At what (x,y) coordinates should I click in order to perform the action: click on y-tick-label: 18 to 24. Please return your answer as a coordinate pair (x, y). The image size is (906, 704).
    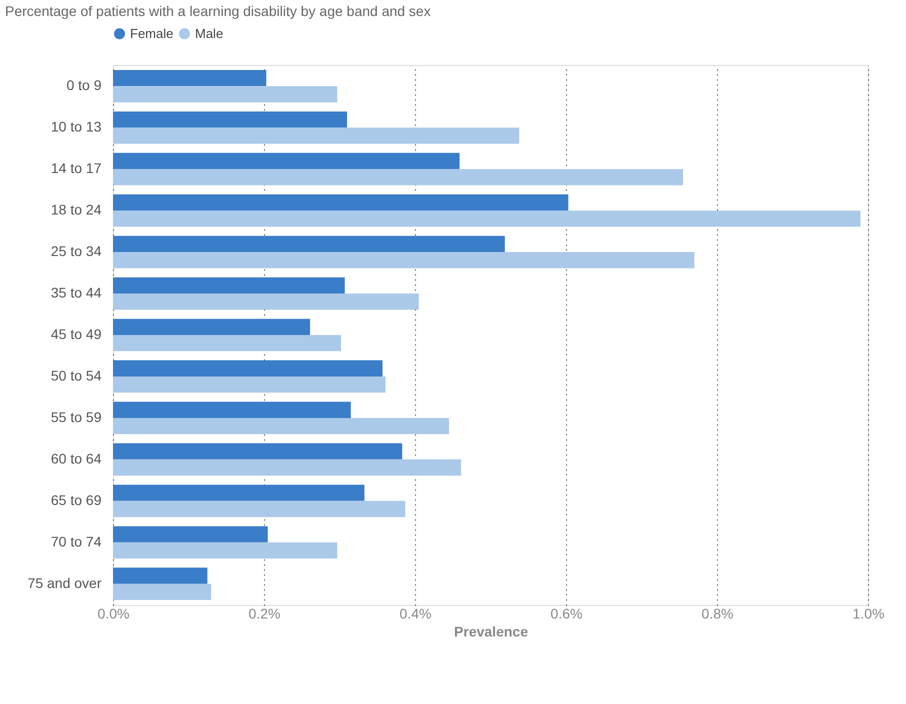
    Looking at the image, I should click on (76, 210).